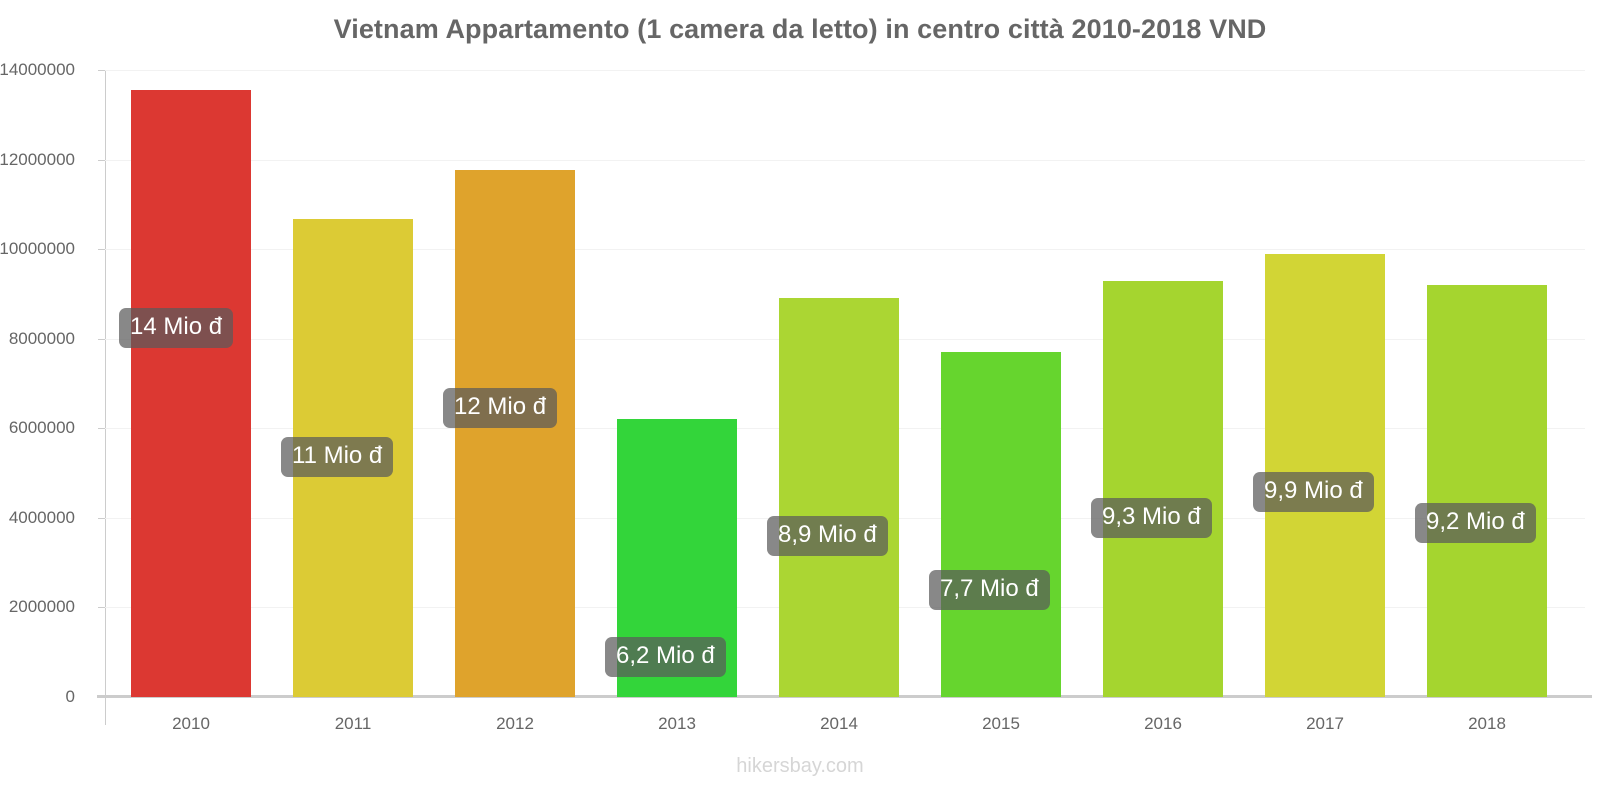  Describe the element at coordinates (1313, 491) in the screenshot. I see `bar-value-label: 9,9 Mio đ` at that location.